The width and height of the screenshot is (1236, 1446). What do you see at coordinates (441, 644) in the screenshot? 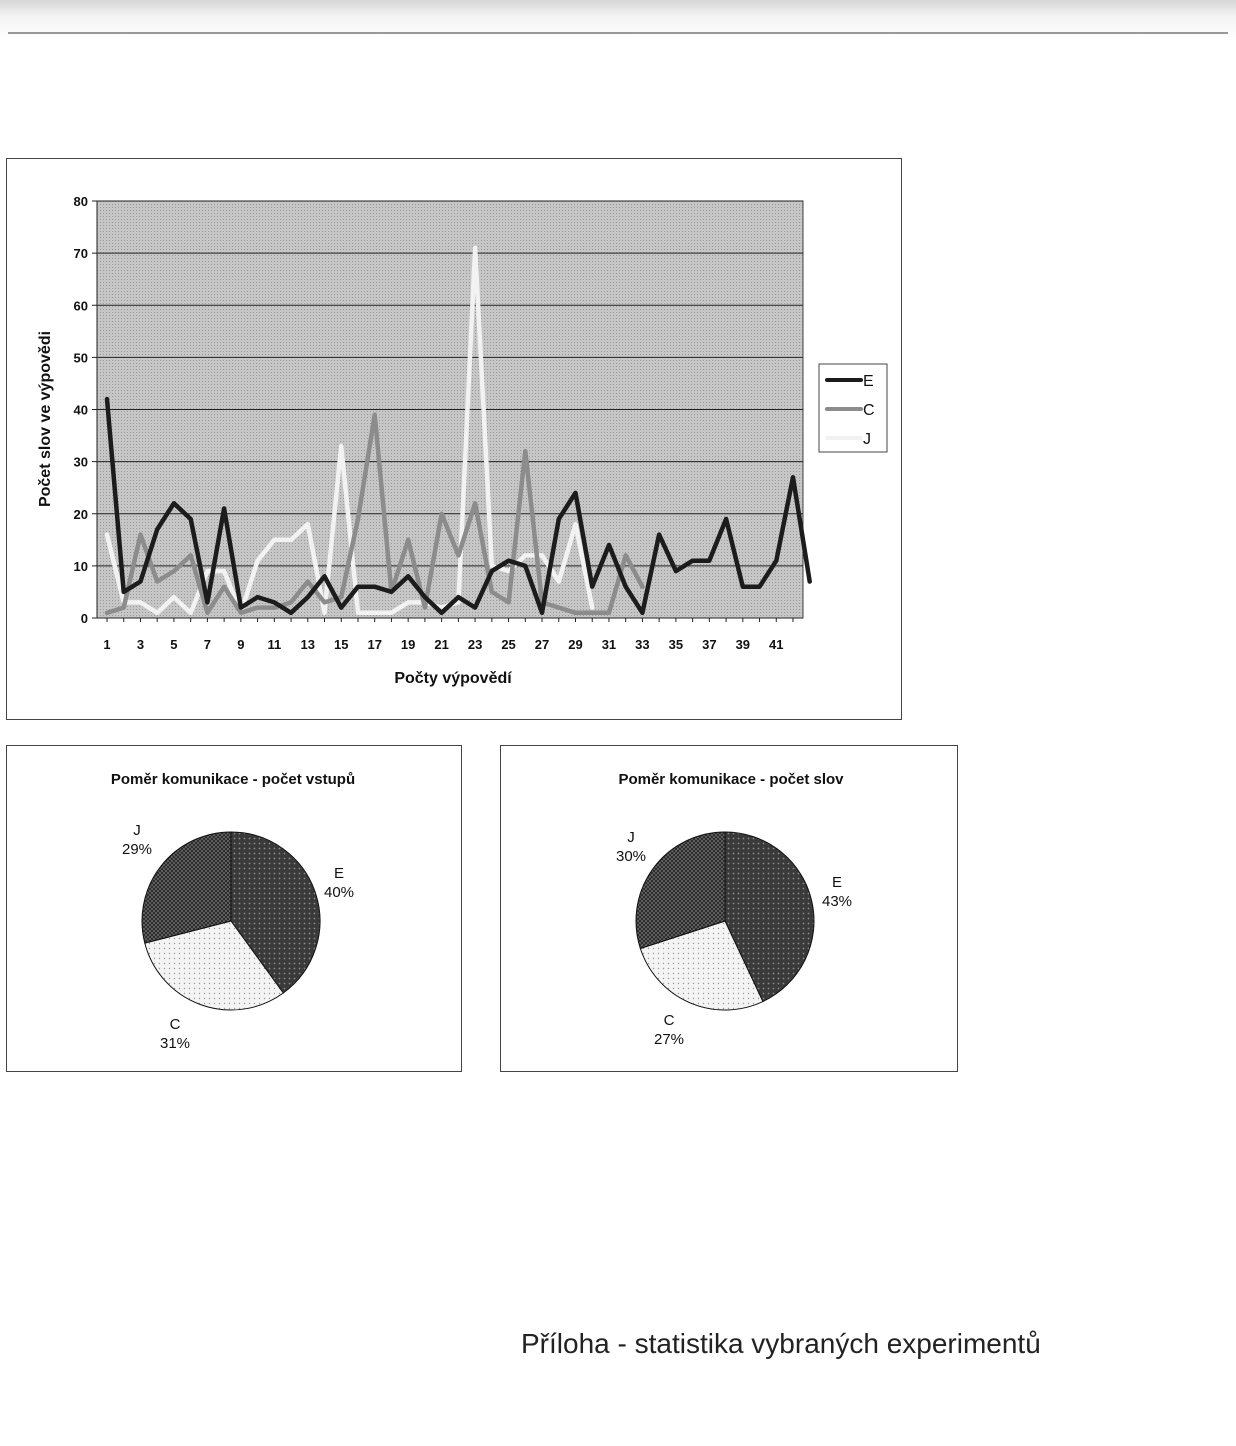
I see `x-tick-label: 21` at bounding box center [441, 644].